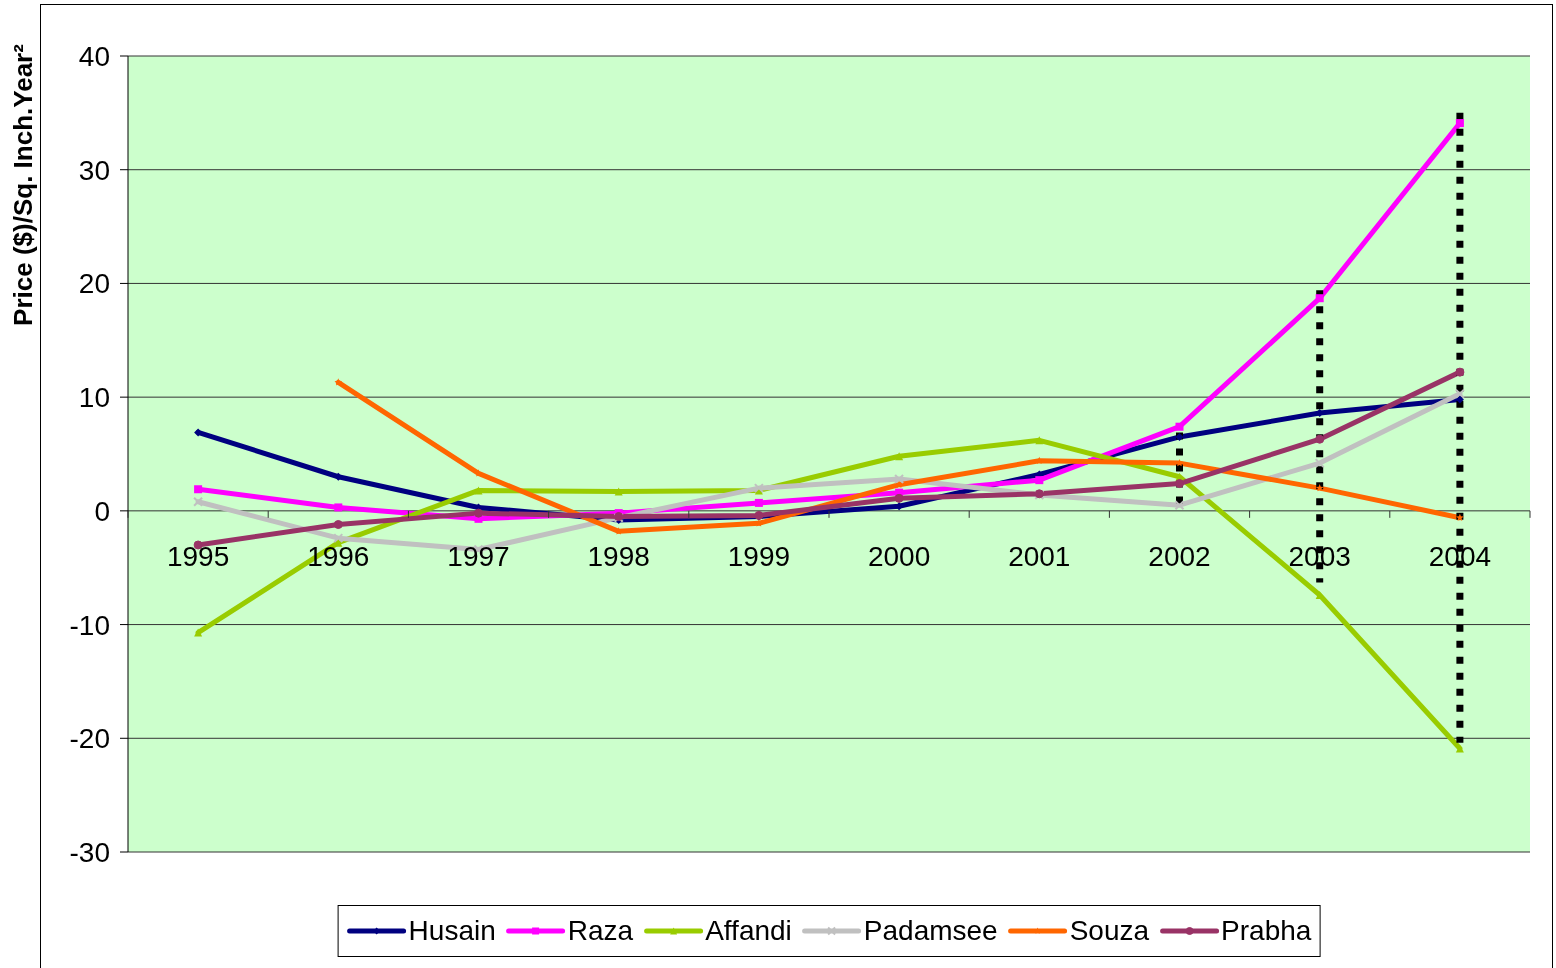 The height and width of the screenshot is (968, 1556). What do you see at coordinates (930, 931) in the screenshot?
I see `legend-label: Padamsee` at bounding box center [930, 931].